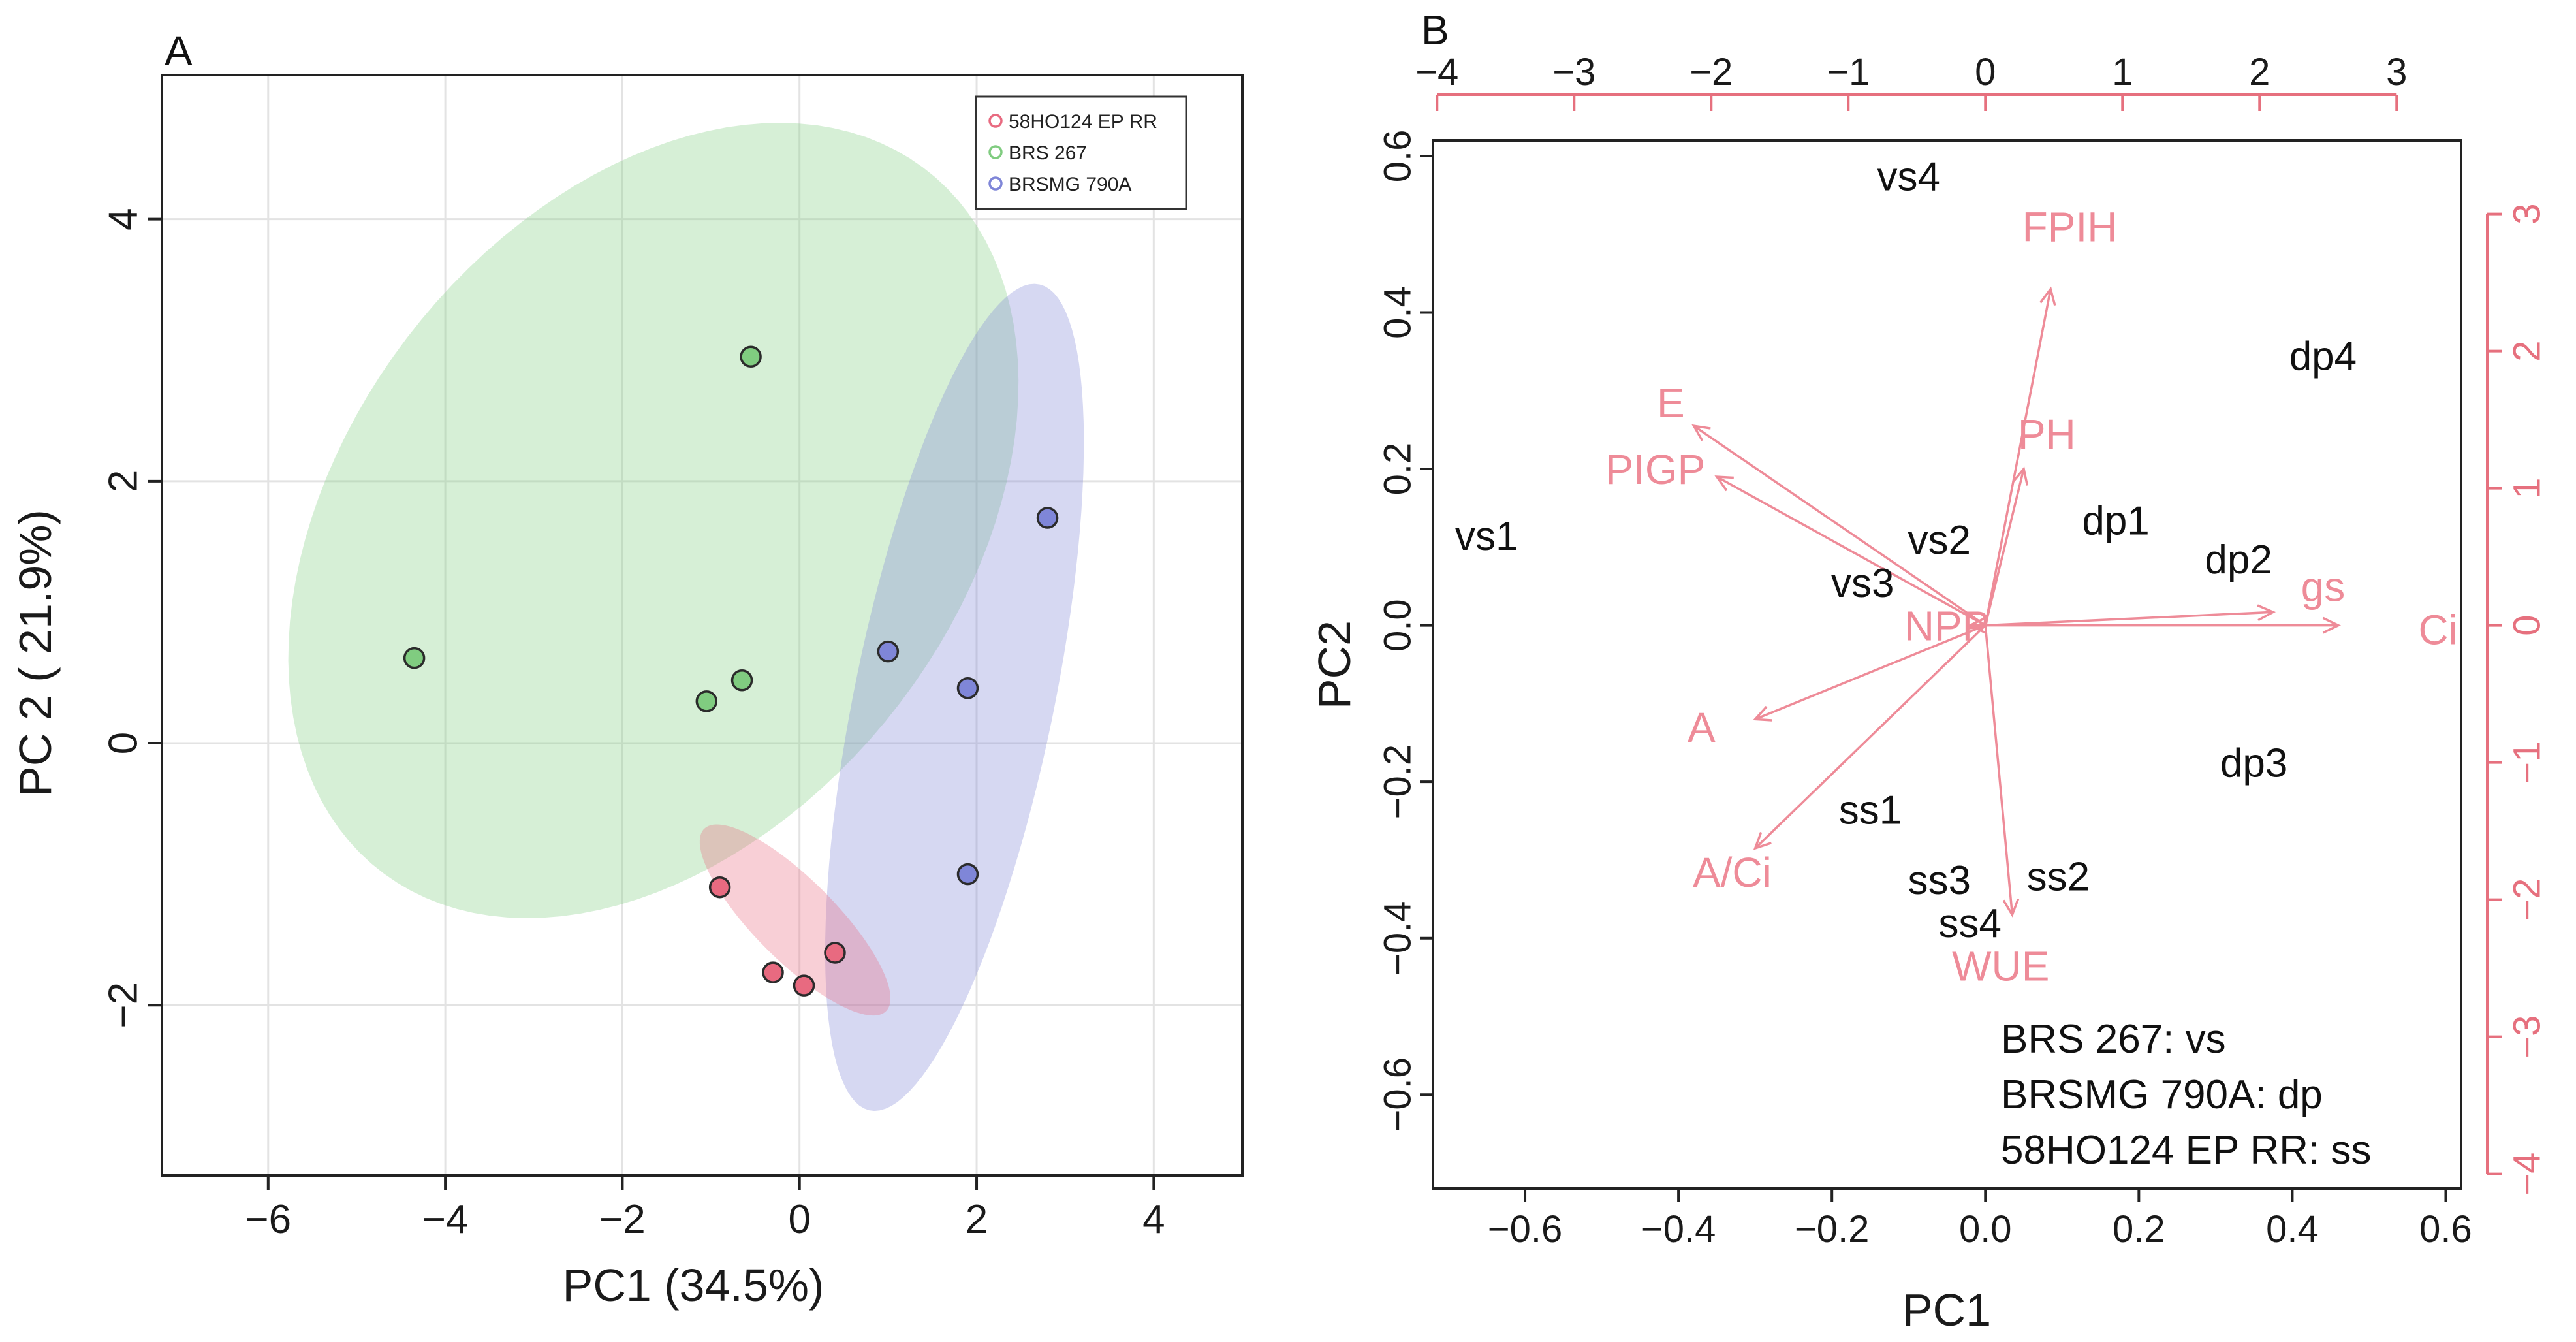 Image resolution: width=2576 pixels, height=1342 pixels. What do you see at coordinates (2292, 1229) in the screenshot?
I see `x-tick-label: 0.4` at bounding box center [2292, 1229].